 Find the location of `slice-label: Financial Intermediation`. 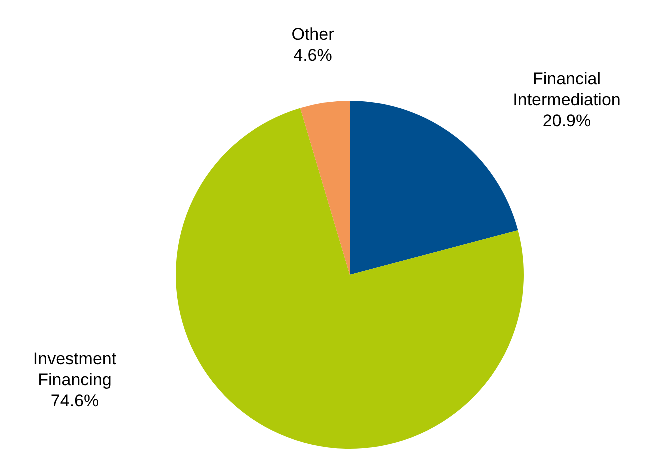

slice-label: Financial Intermediation is located at coordinates (567, 90).